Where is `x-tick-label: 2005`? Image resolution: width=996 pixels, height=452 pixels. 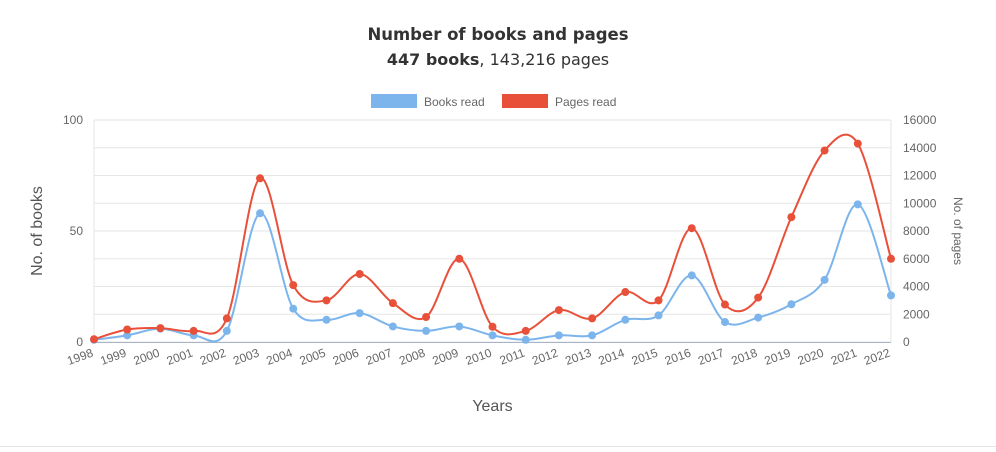
x-tick-label: 2005 is located at coordinates (313, 357).